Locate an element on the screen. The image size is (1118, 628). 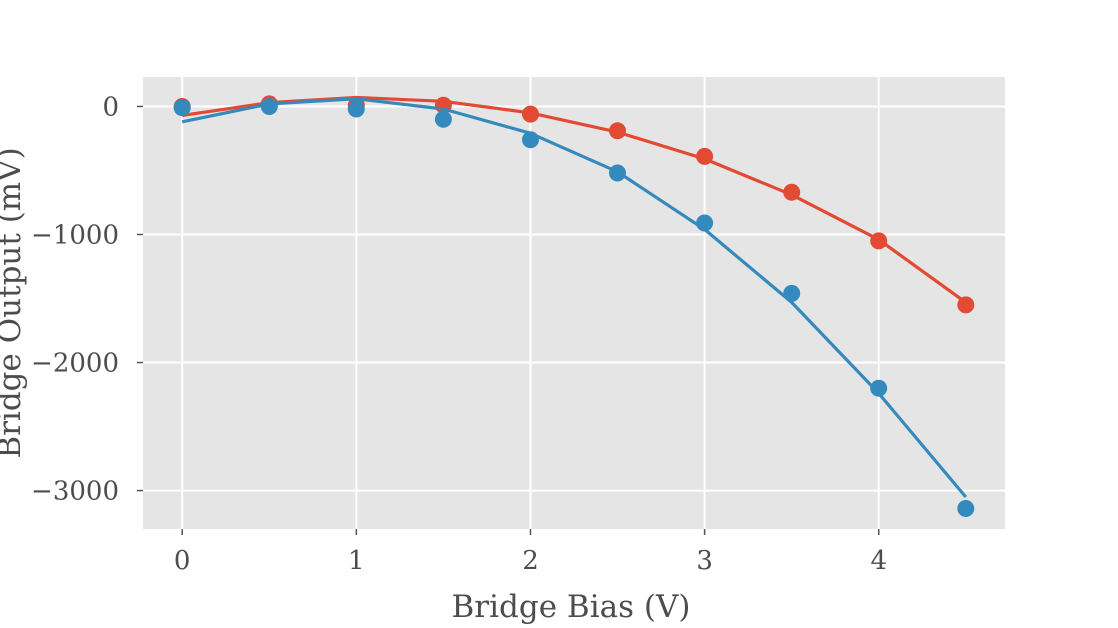
x-tick-label: 2 is located at coordinates (530, 561).